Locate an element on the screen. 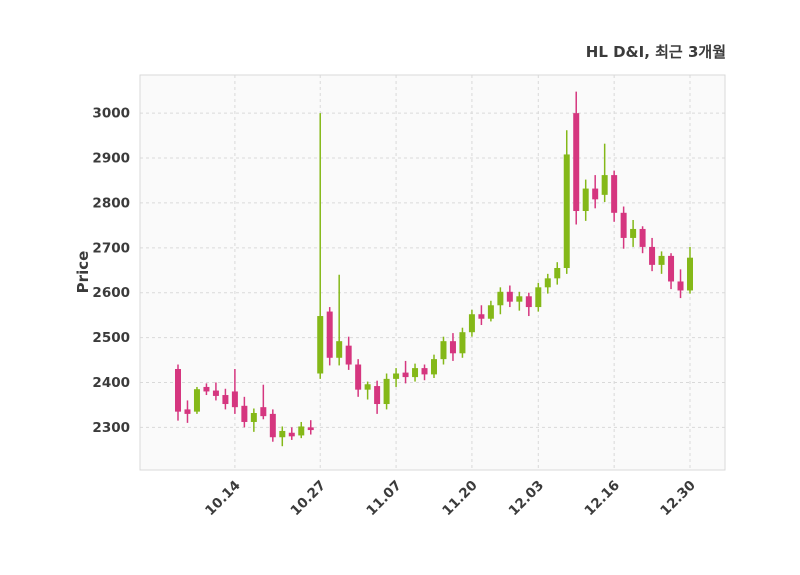  y-tick-label: 2600 is located at coordinates (111, 293).